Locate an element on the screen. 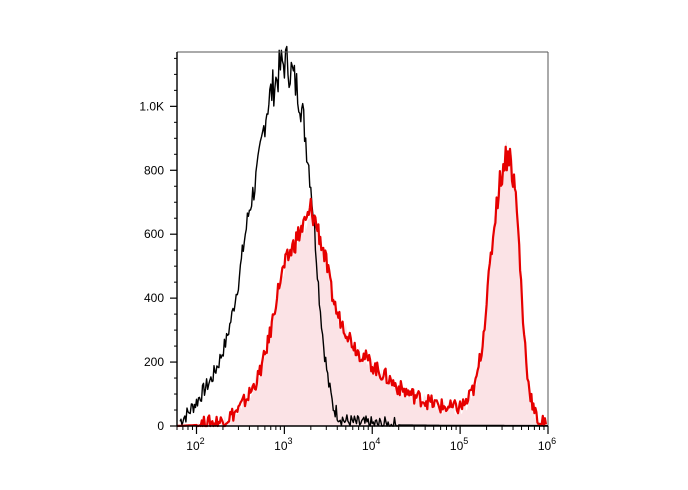 This screenshot has width=688, height=490. x-tick-exponent: 2 is located at coordinates (202, 441).